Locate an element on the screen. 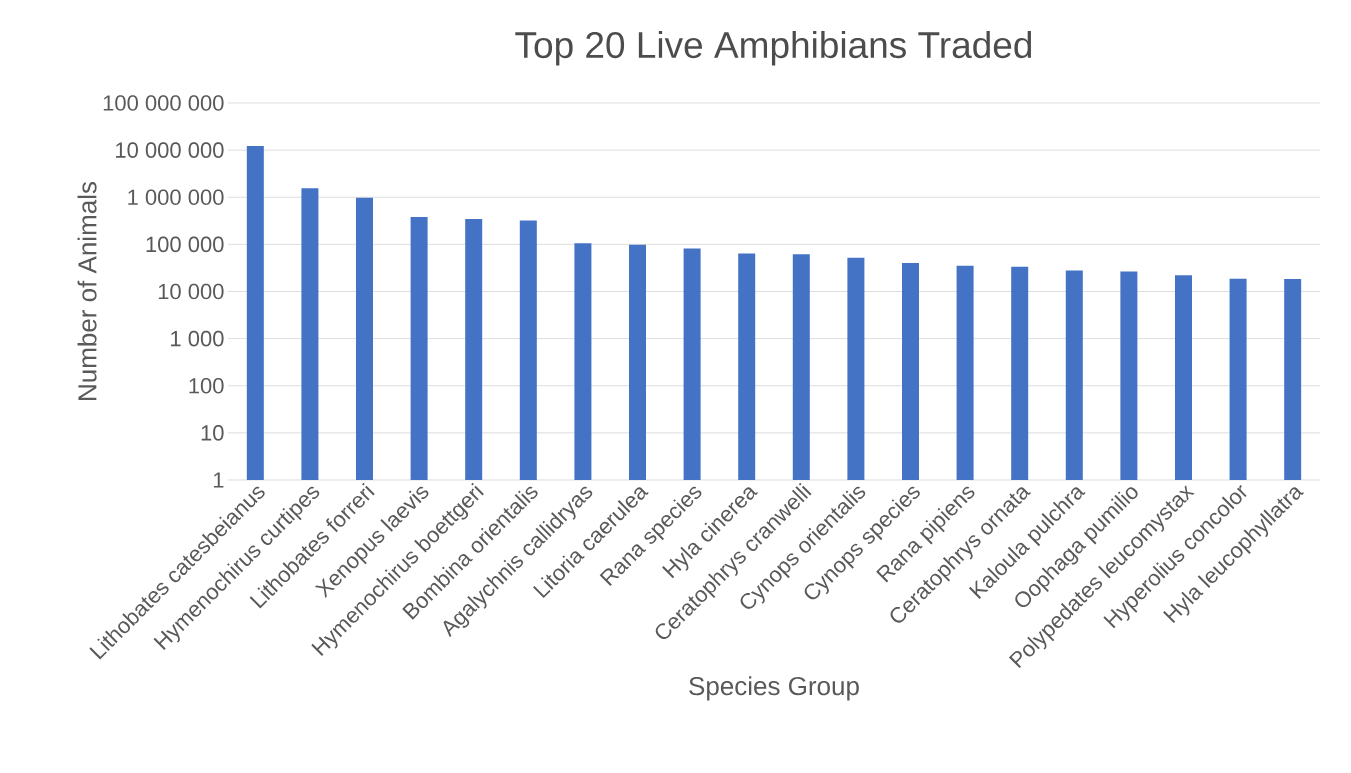 The width and height of the screenshot is (1351, 773). y-tick-label: 10 is located at coordinates (212, 433).